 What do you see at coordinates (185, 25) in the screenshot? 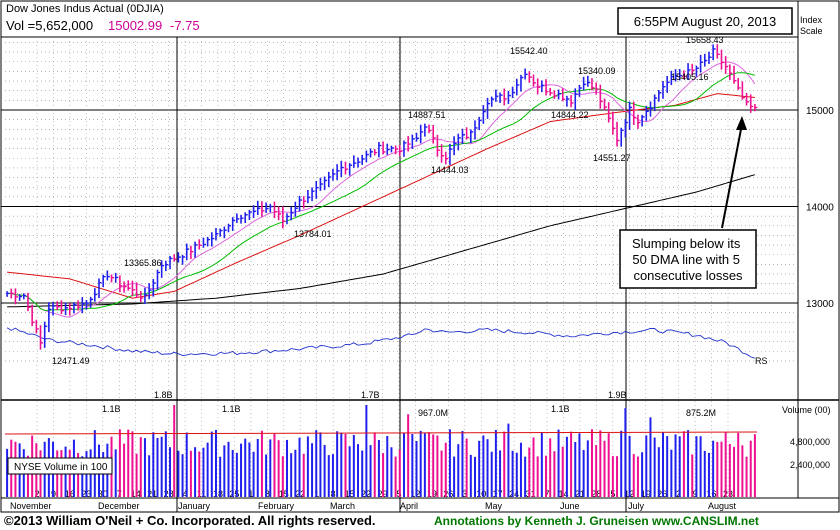
I see `price-change: -7.75` at bounding box center [185, 25].